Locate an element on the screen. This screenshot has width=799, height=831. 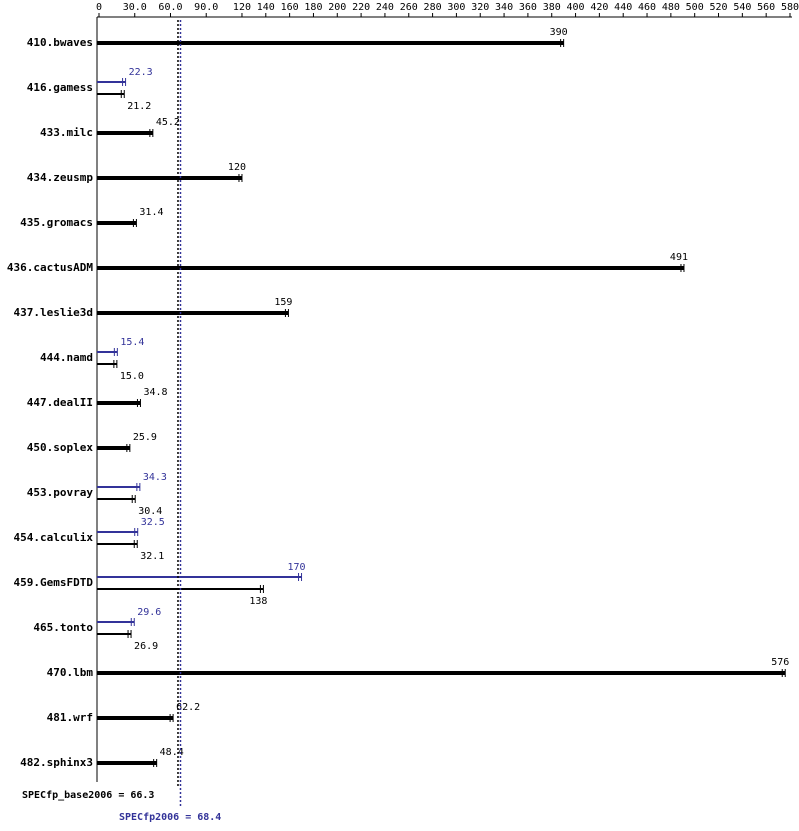
reference-value: 68.4 is located at coordinates (209, 817).